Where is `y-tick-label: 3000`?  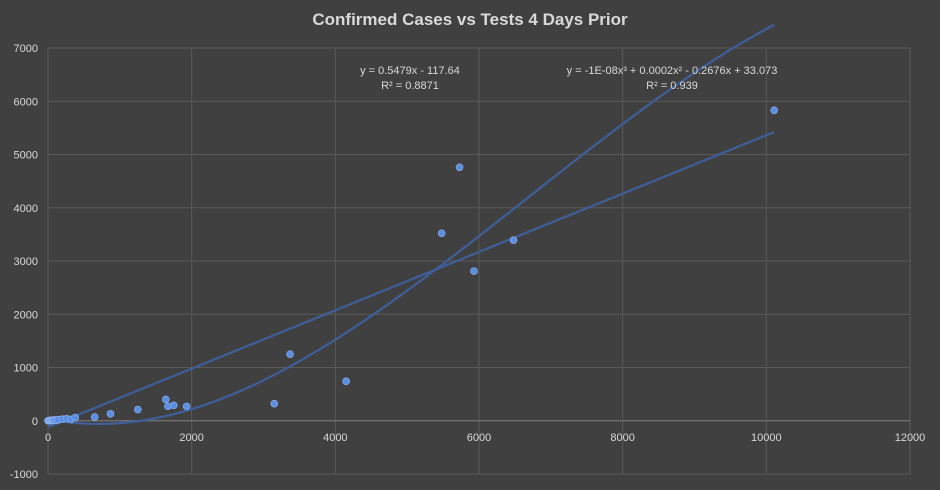 y-tick-label: 3000 is located at coordinates (26, 262).